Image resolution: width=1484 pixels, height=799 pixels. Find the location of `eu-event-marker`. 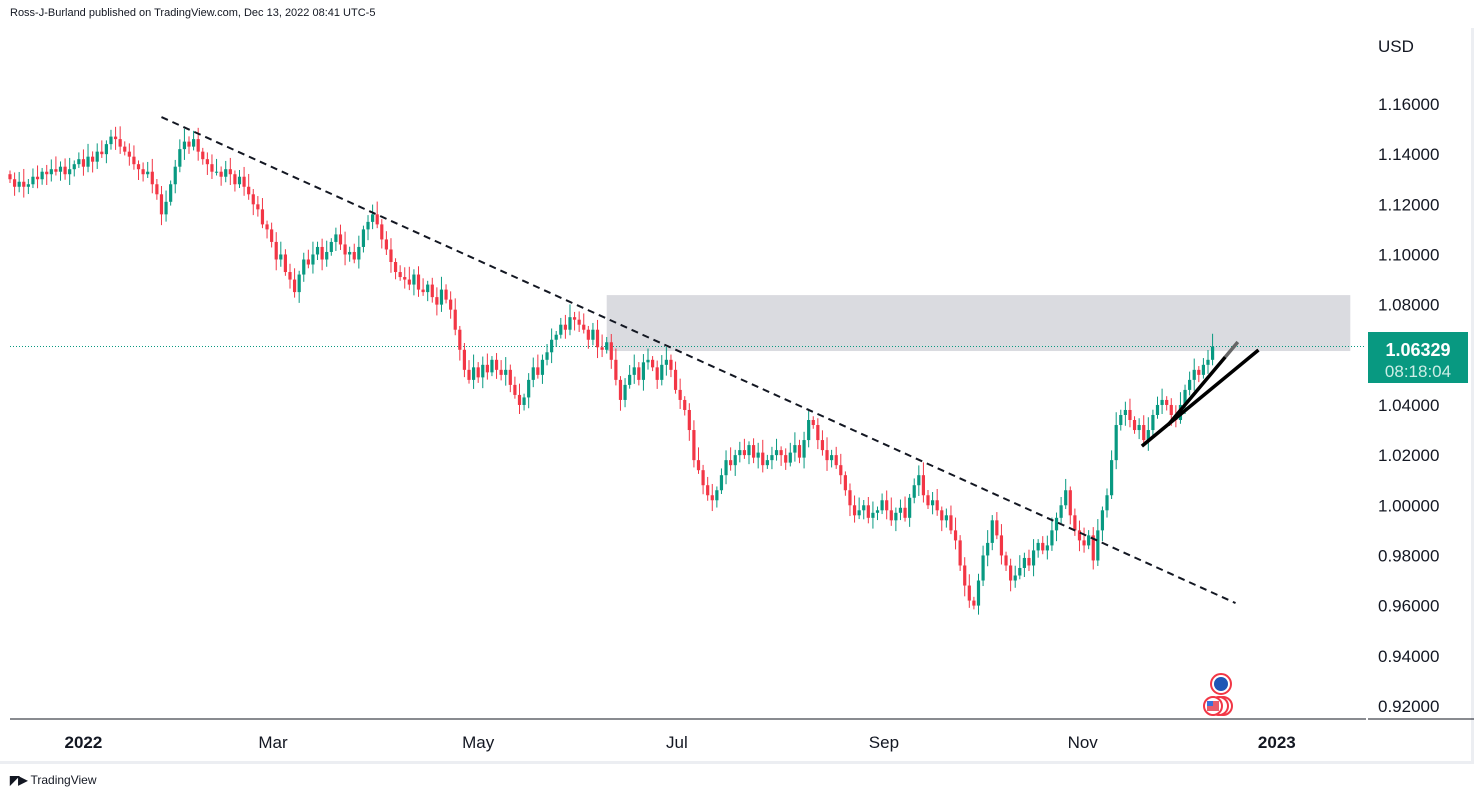

eu-event-marker is located at coordinates (1221, 684).